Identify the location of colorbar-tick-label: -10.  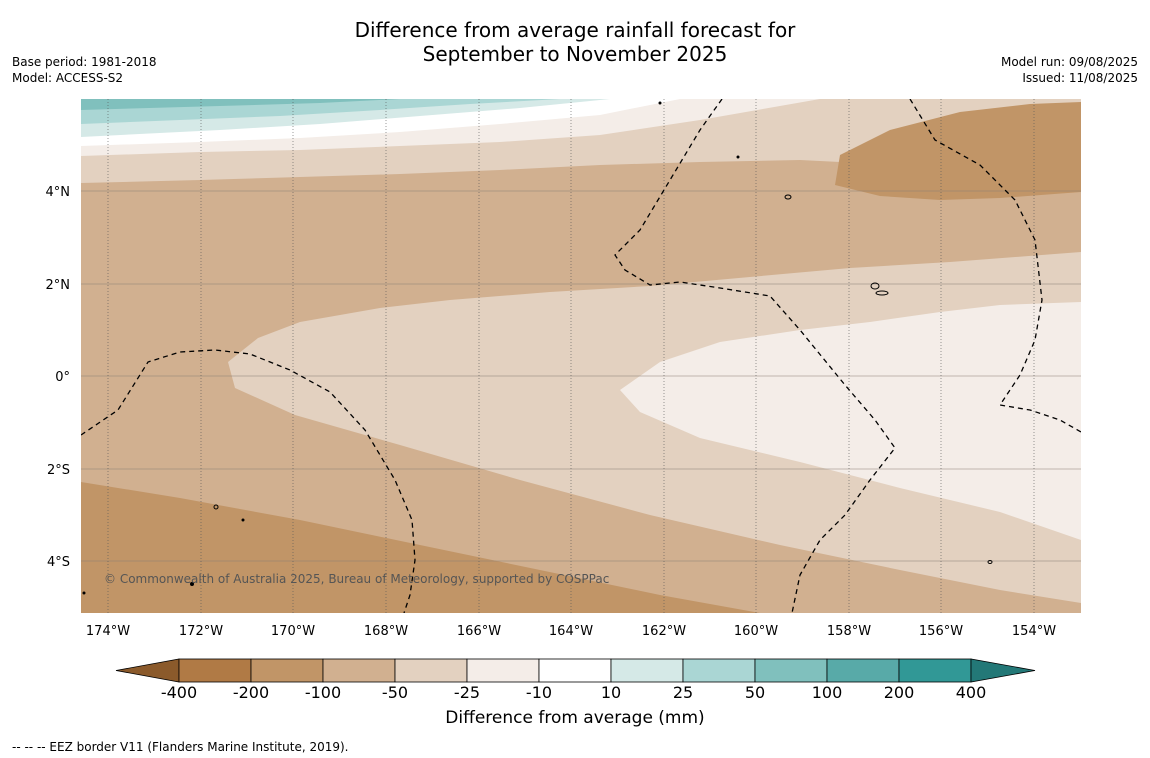
(539, 692).